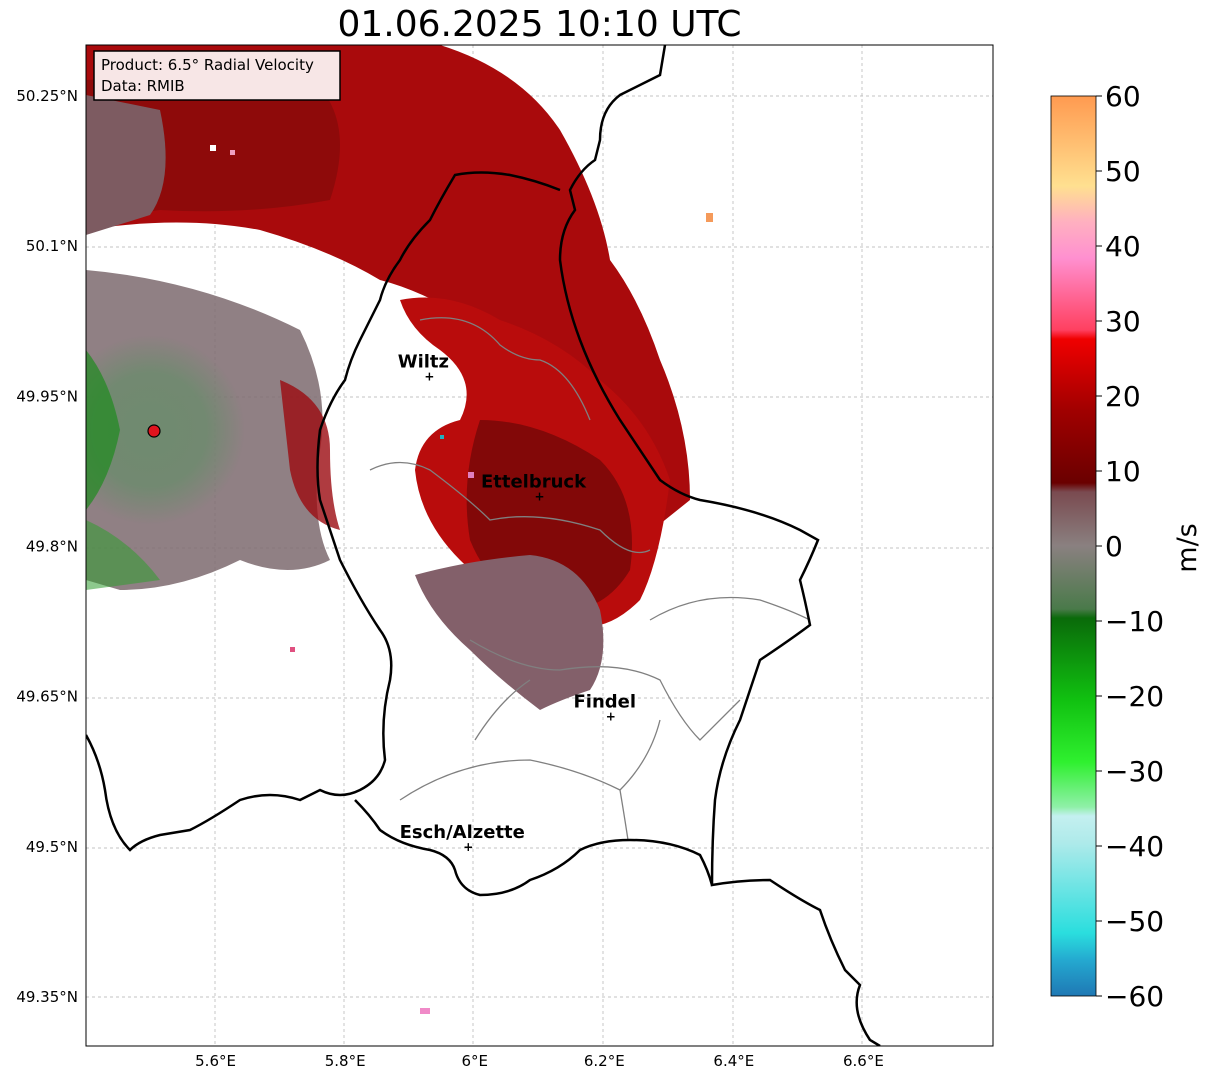  Describe the element at coordinates (517, 602) in the screenshot. I see `city-layer: +Wiltz+Ettelbruck+Findel+Esch/Alzette` at that location.